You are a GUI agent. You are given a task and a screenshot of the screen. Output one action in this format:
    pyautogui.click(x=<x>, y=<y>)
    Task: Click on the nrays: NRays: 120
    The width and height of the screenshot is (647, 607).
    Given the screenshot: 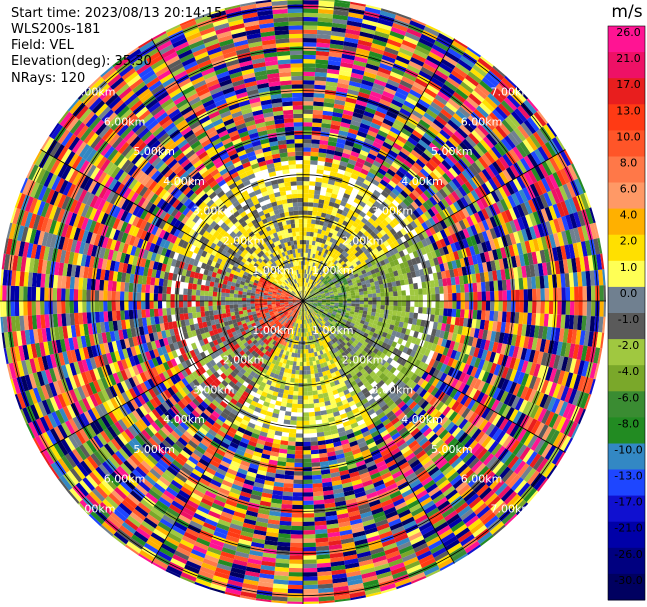 What is the action you would take?
    pyautogui.click(x=48, y=78)
    